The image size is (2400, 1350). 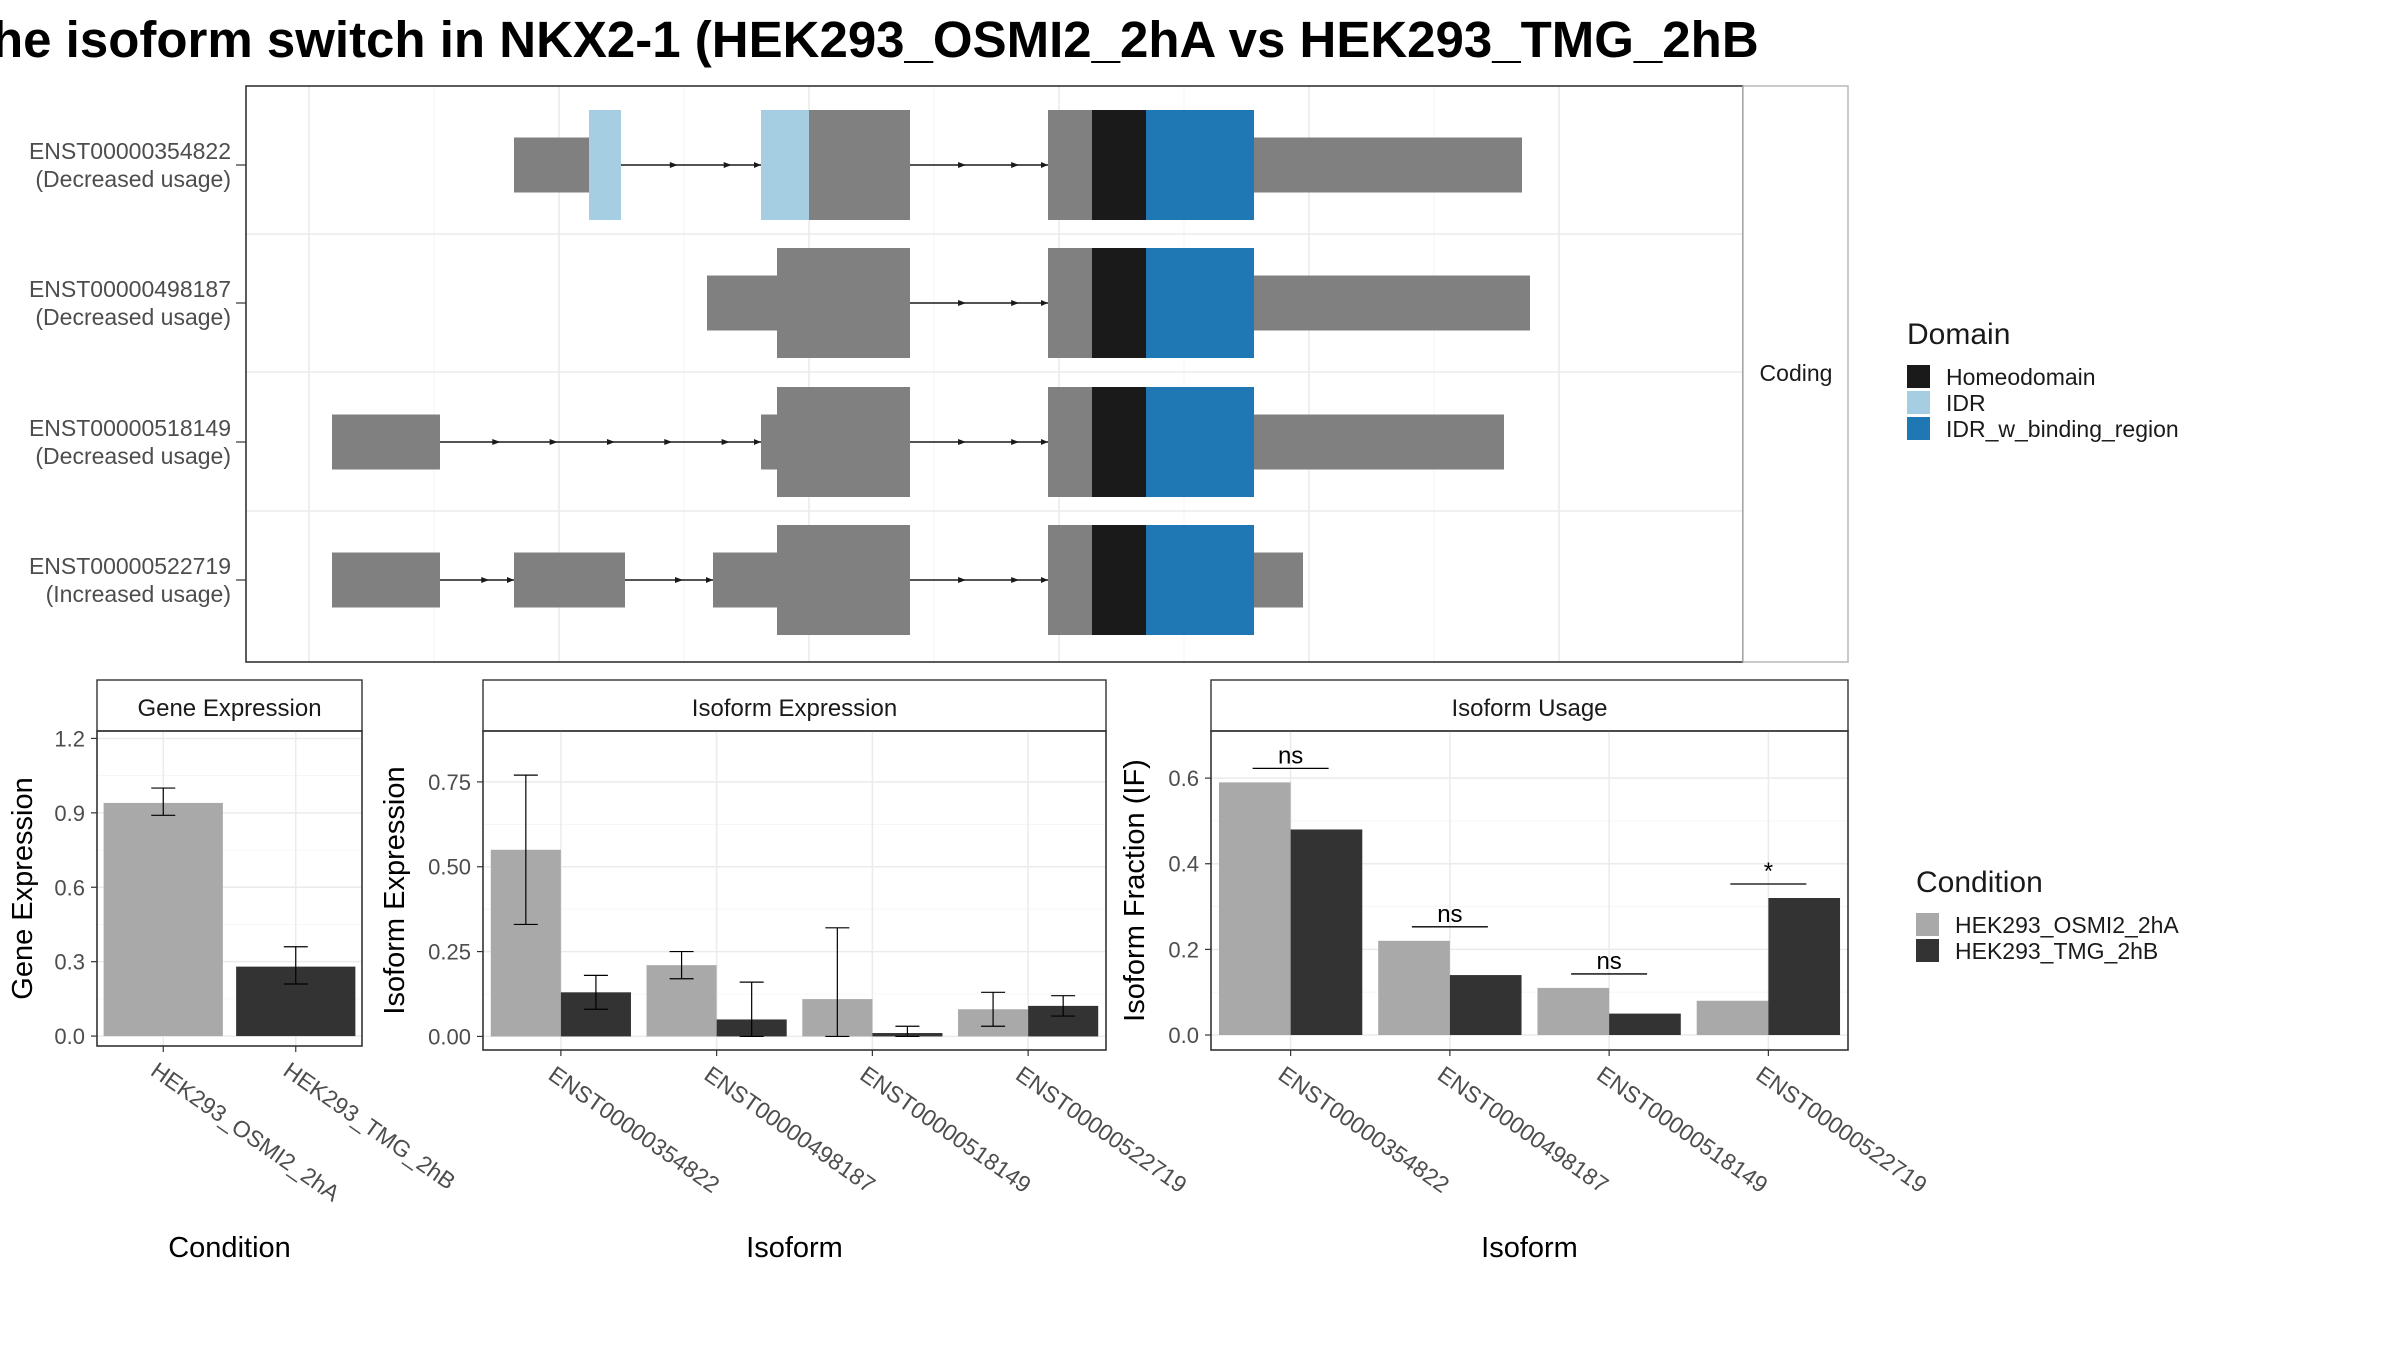 What do you see at coordinates (2021, 377) in the screenshot?
I see `domain-legend-label: Homeodomain` at bounding box center [2021, 377].